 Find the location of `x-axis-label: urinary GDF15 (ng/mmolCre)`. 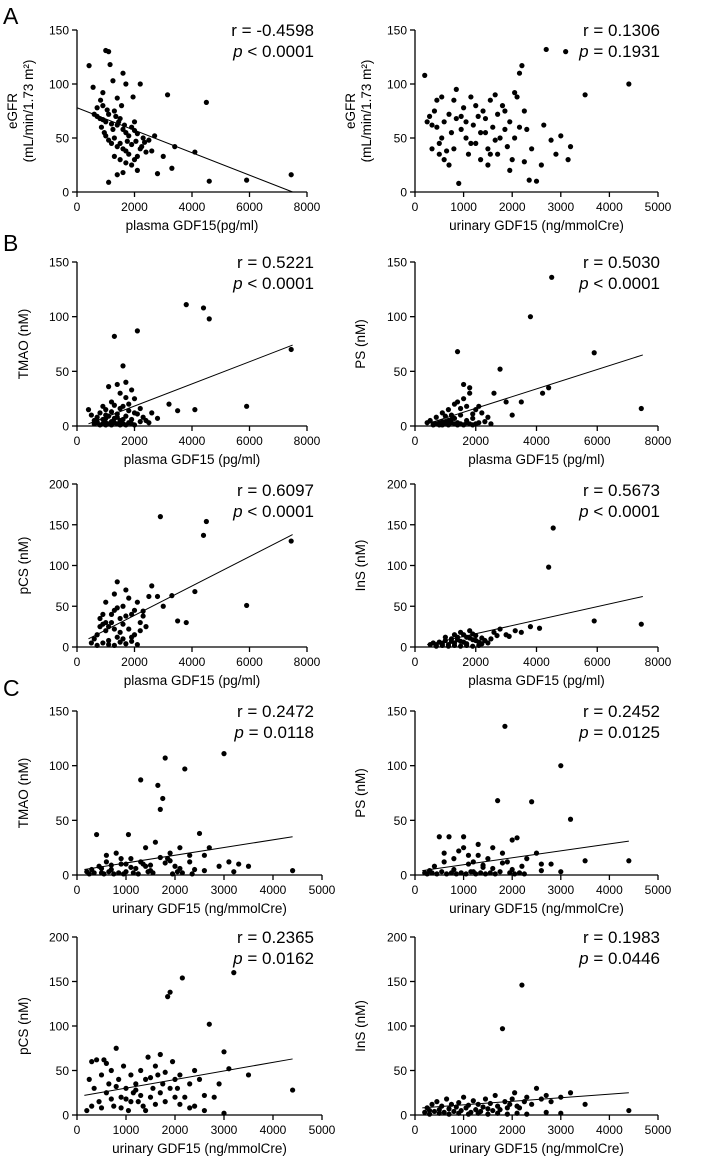

x-axis-label: urinary GDF15 (ng/mmolCre) is located at coordinates (536, 225).